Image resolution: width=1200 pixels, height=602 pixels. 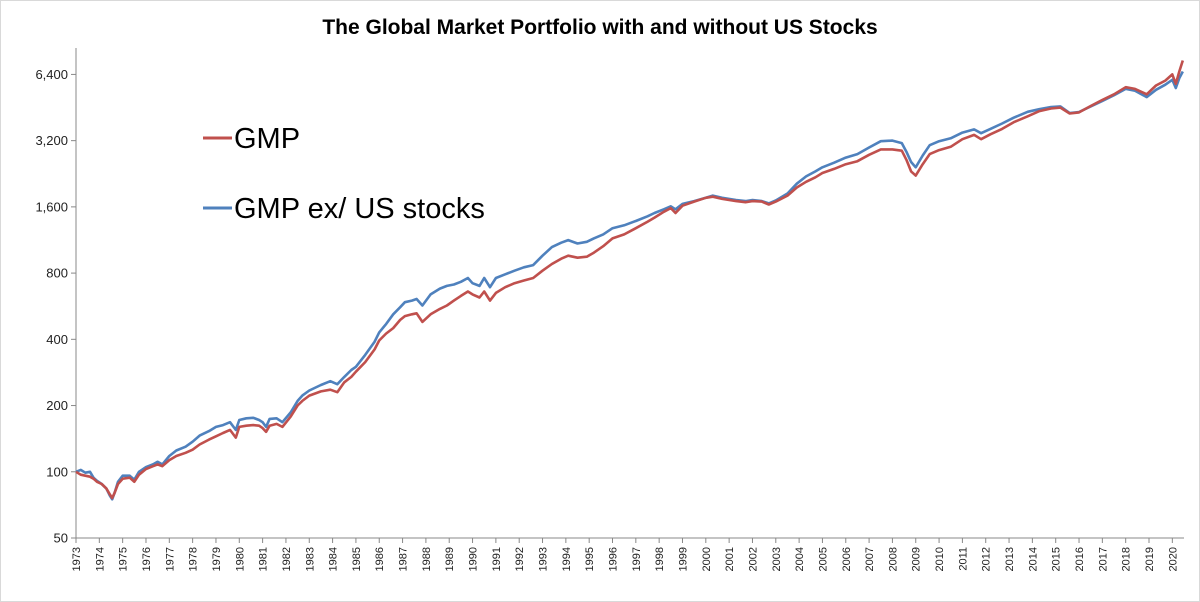 What do you see at coordinates (264, 559) in the screenshot?
I see `x-tick-label: 1981` at bounding box center [264, 559].